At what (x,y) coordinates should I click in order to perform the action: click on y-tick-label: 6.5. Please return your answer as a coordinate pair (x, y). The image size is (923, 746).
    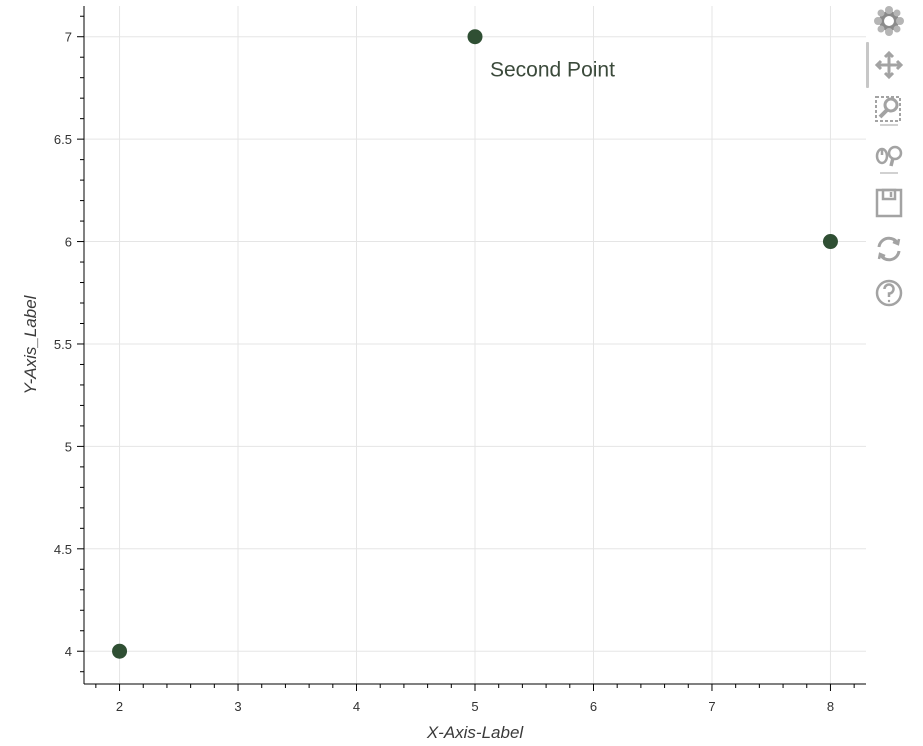
    Looking at the image, I should click on (63, 139).